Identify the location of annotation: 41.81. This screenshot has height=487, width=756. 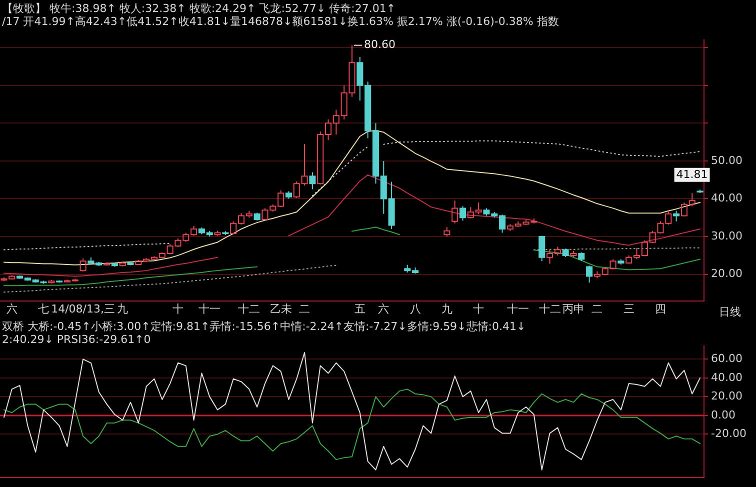
(692, 174).